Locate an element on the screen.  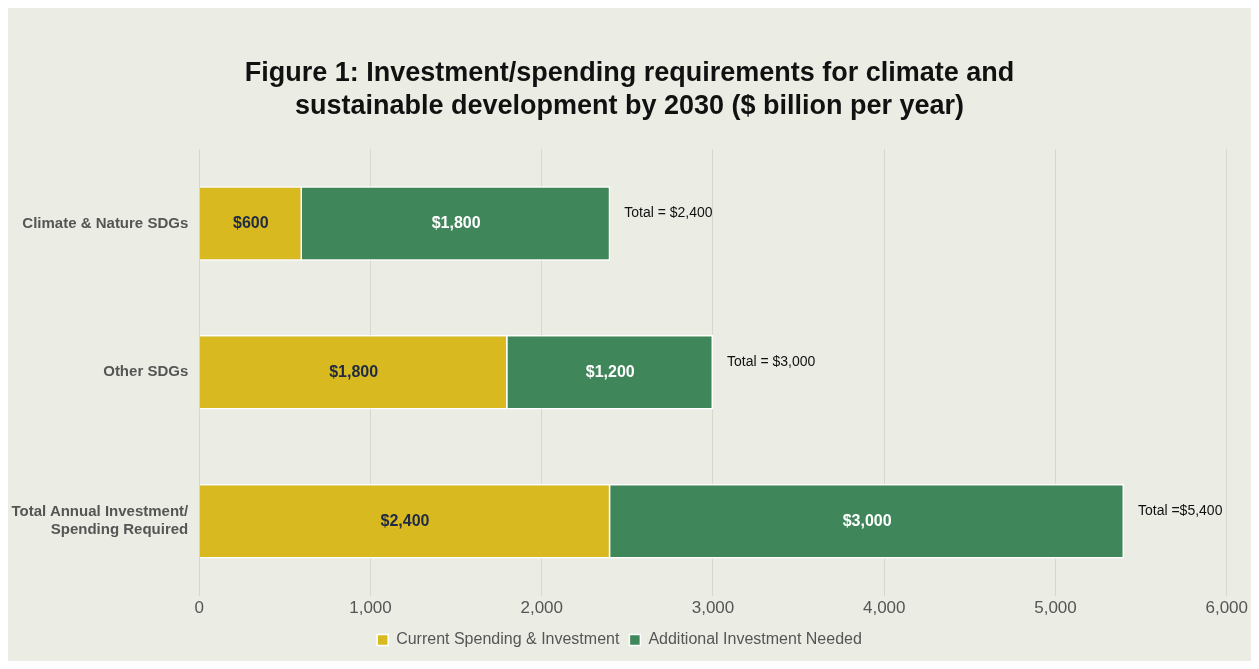
total-label: Total = $3,000 is located at coordinates (771, 361).